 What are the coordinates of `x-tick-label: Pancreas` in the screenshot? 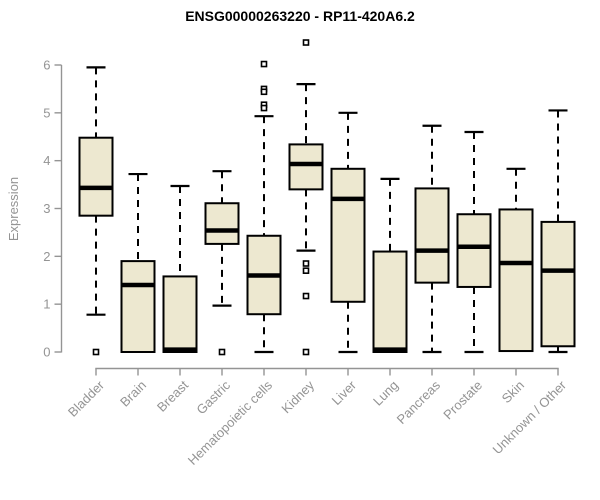 It's located at (419, 402).